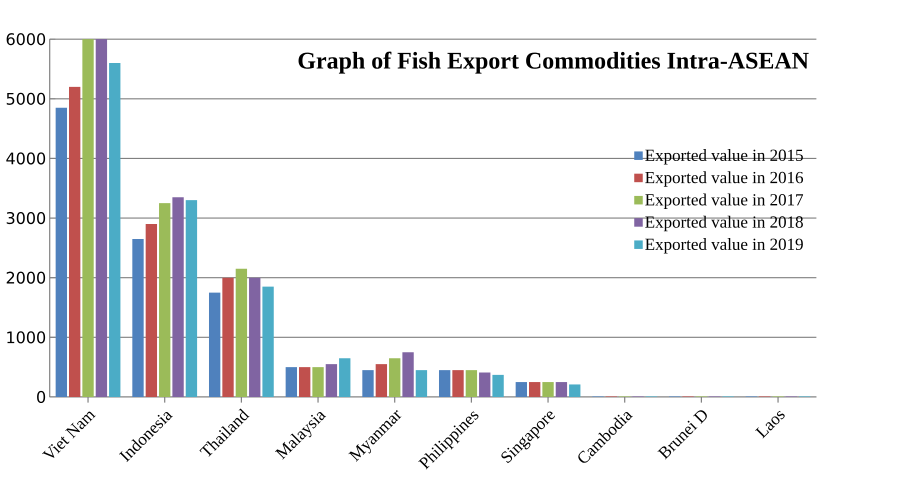 Image resolution: width=903 pixels, height=478 pixels. Describe the element at coordinates (26, 158) in the screenshot. I see `y-tick-label: 4000` at that location.